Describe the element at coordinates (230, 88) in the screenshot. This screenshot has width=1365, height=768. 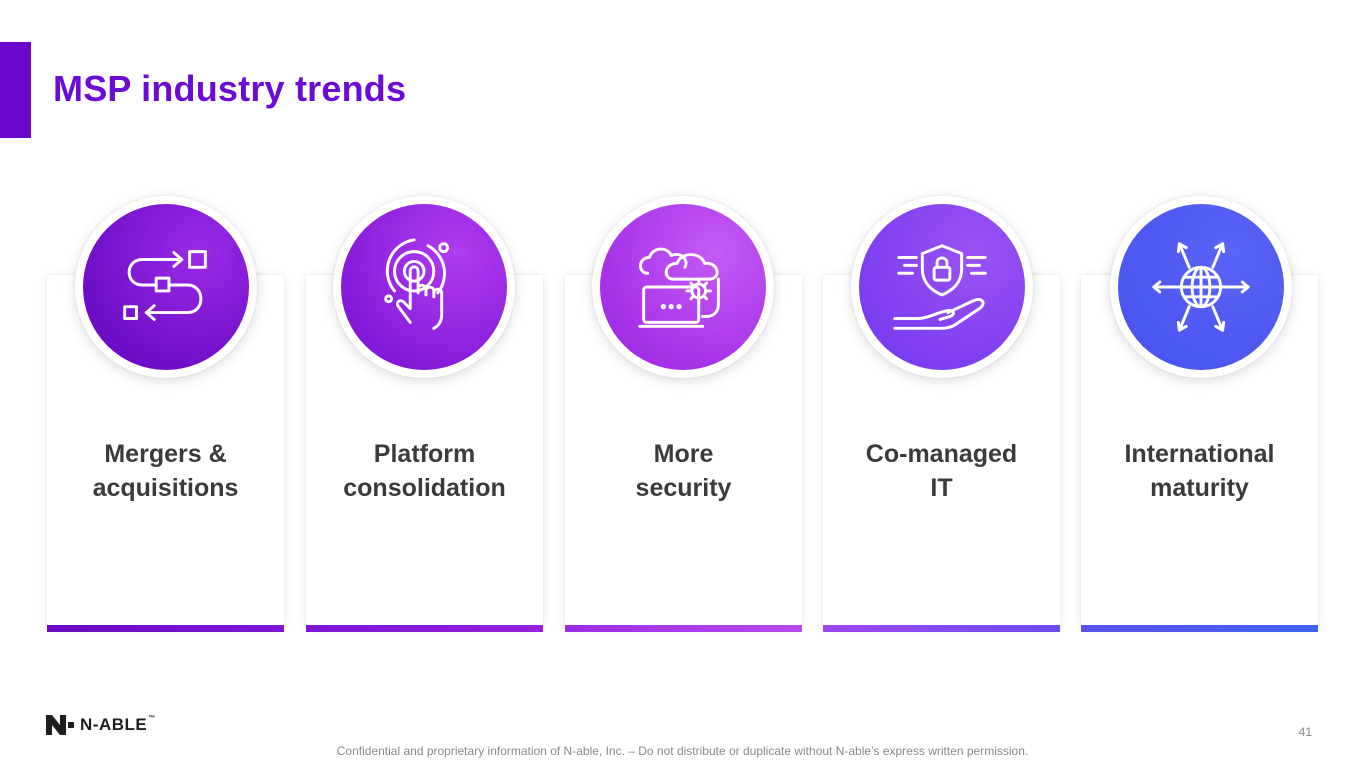
I see `page-title: MSP industry trends` at that location.